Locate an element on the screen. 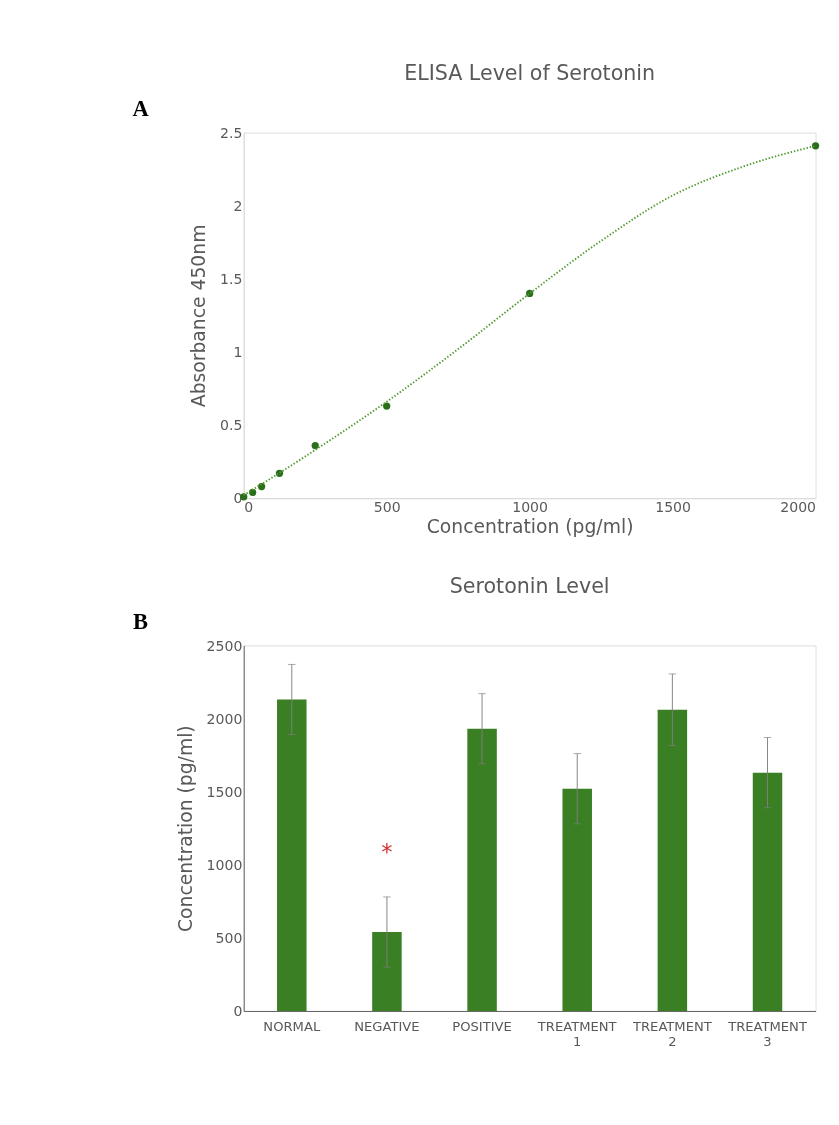 The height and width of the screenshot is (1125, 839). y-tick-label: 0.5 is located at coordinates (231, 425).